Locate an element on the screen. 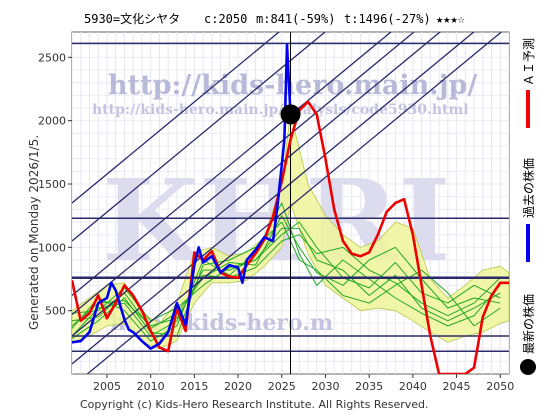  header-rating: ★★★☆ is located at coordinates (450, 19).